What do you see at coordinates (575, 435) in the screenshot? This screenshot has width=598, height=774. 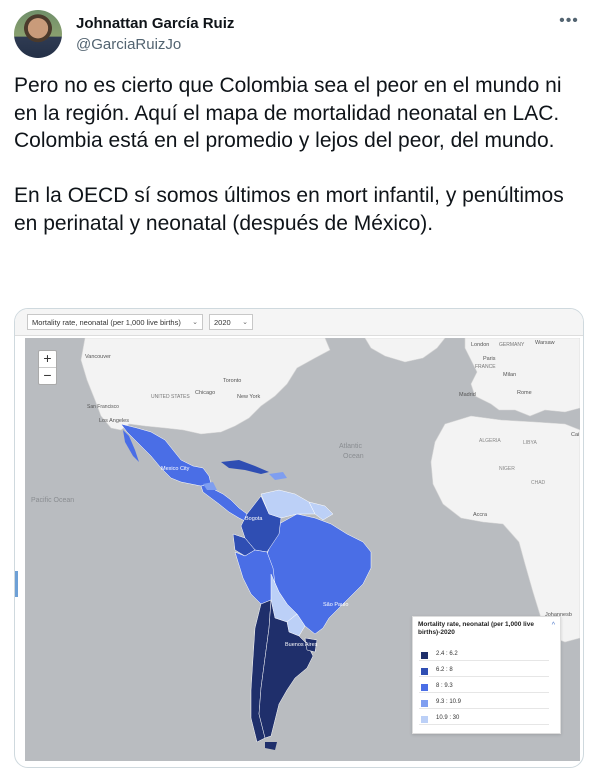 I see `label-cairo: Cai` at bounding box center [575, 435].